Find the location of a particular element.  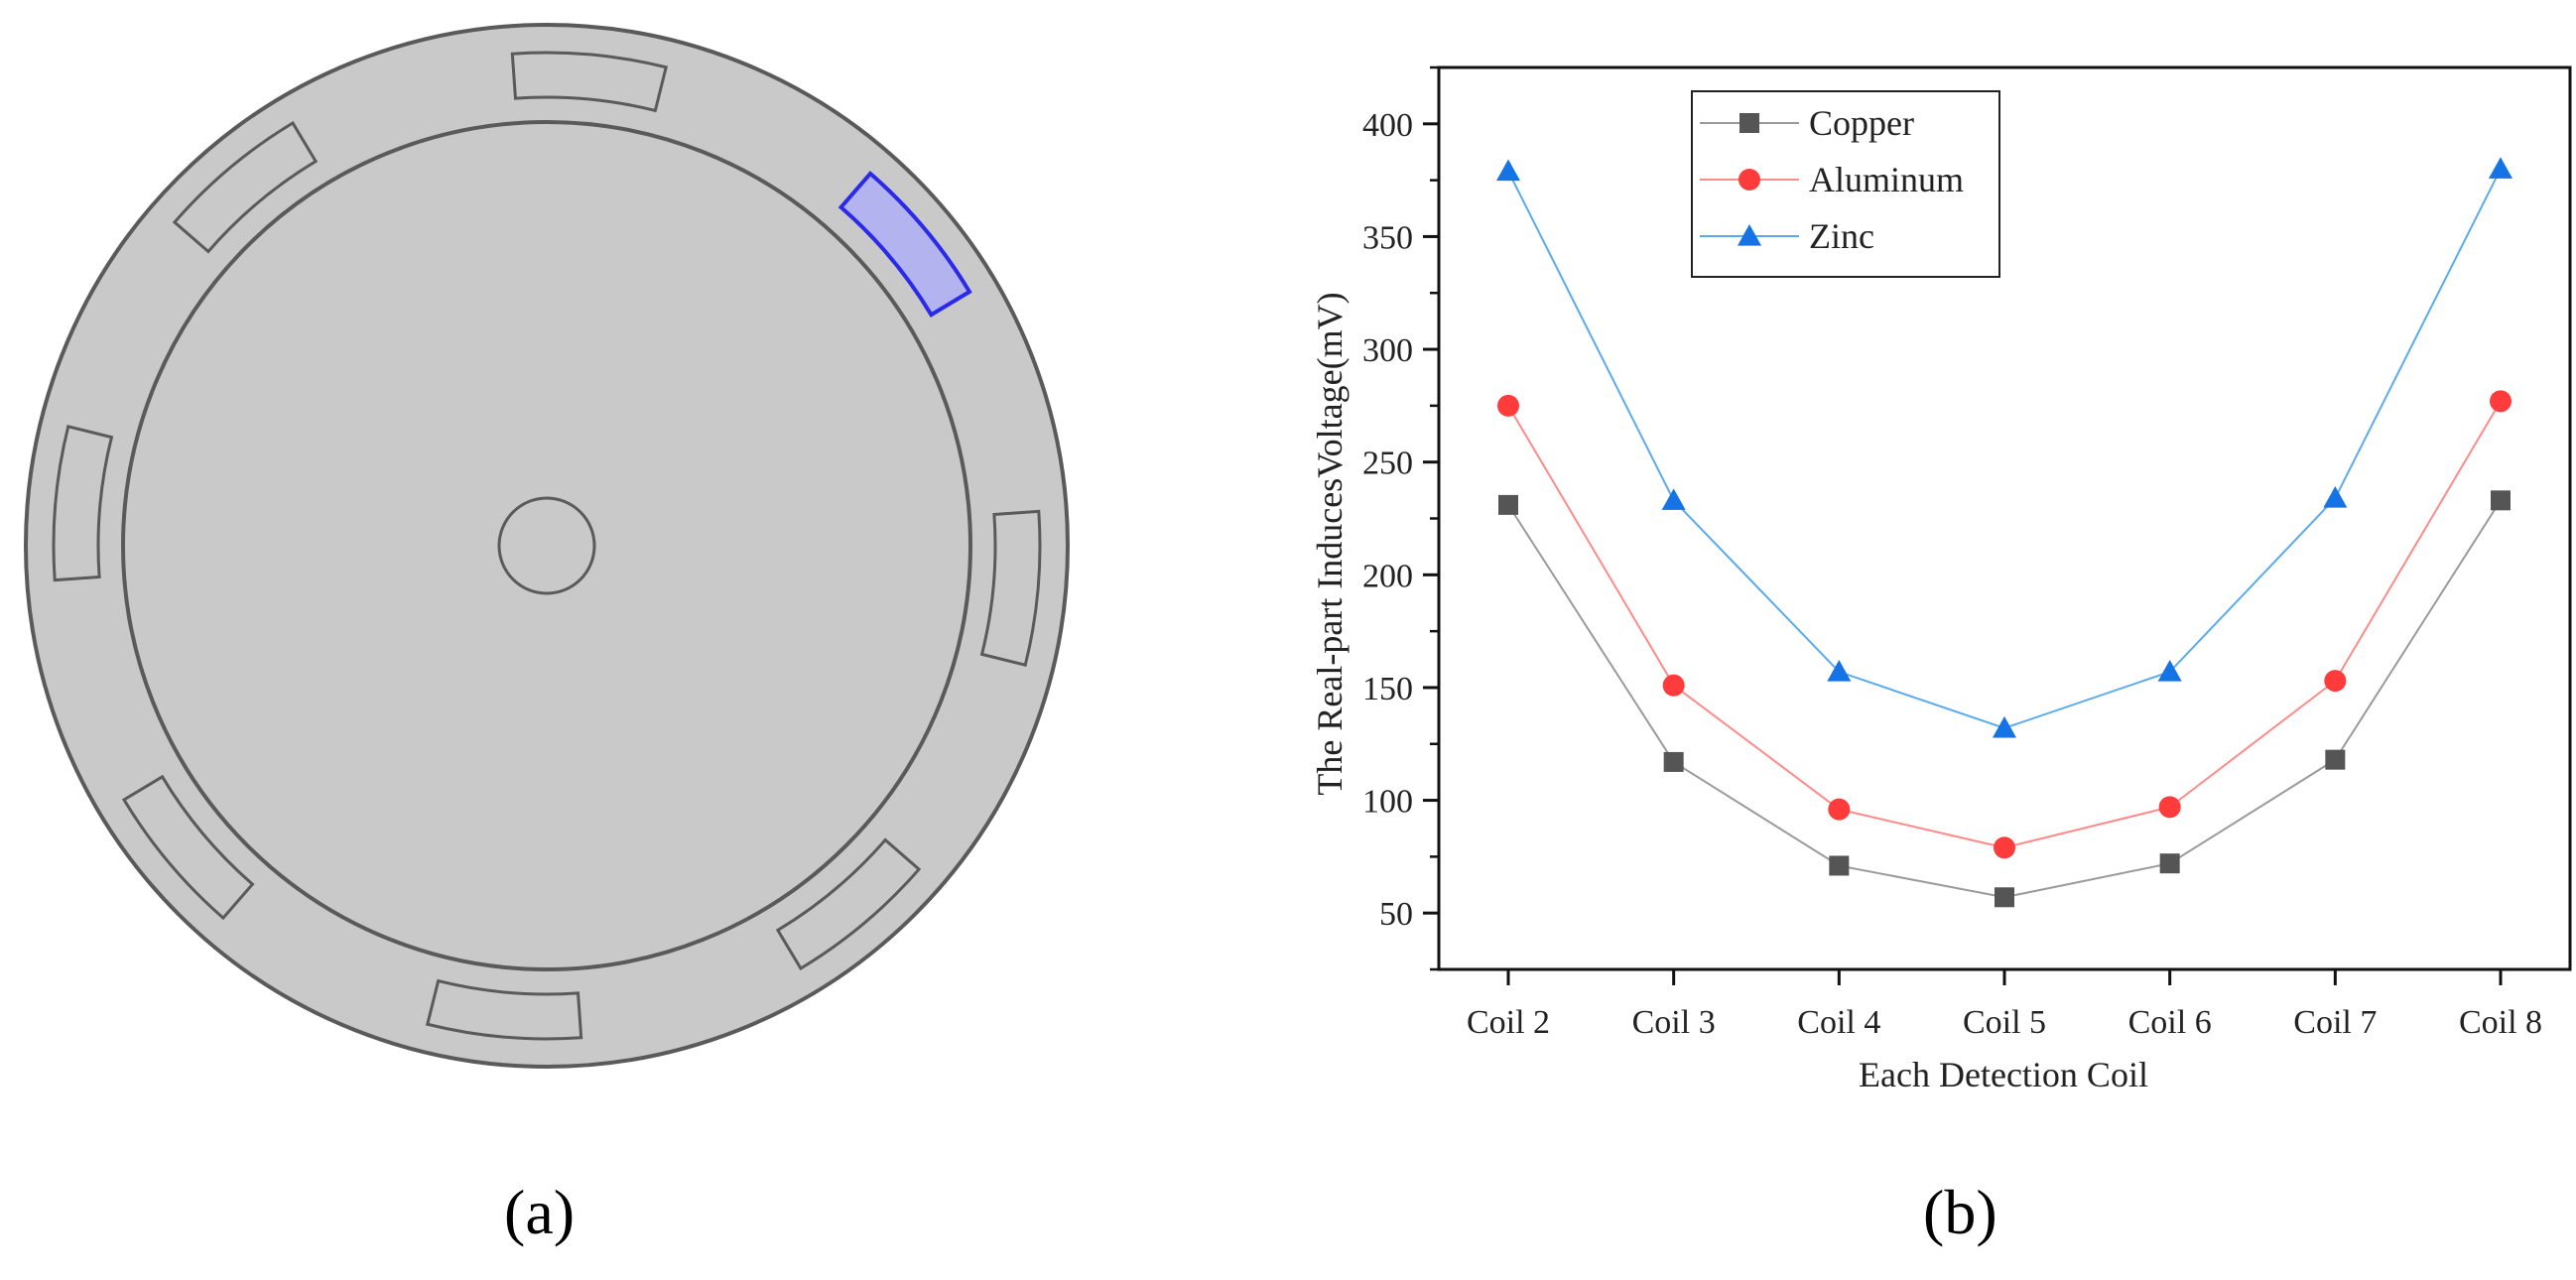

legend-label-zinc: Zinc is located at coordinates (1842, 236).